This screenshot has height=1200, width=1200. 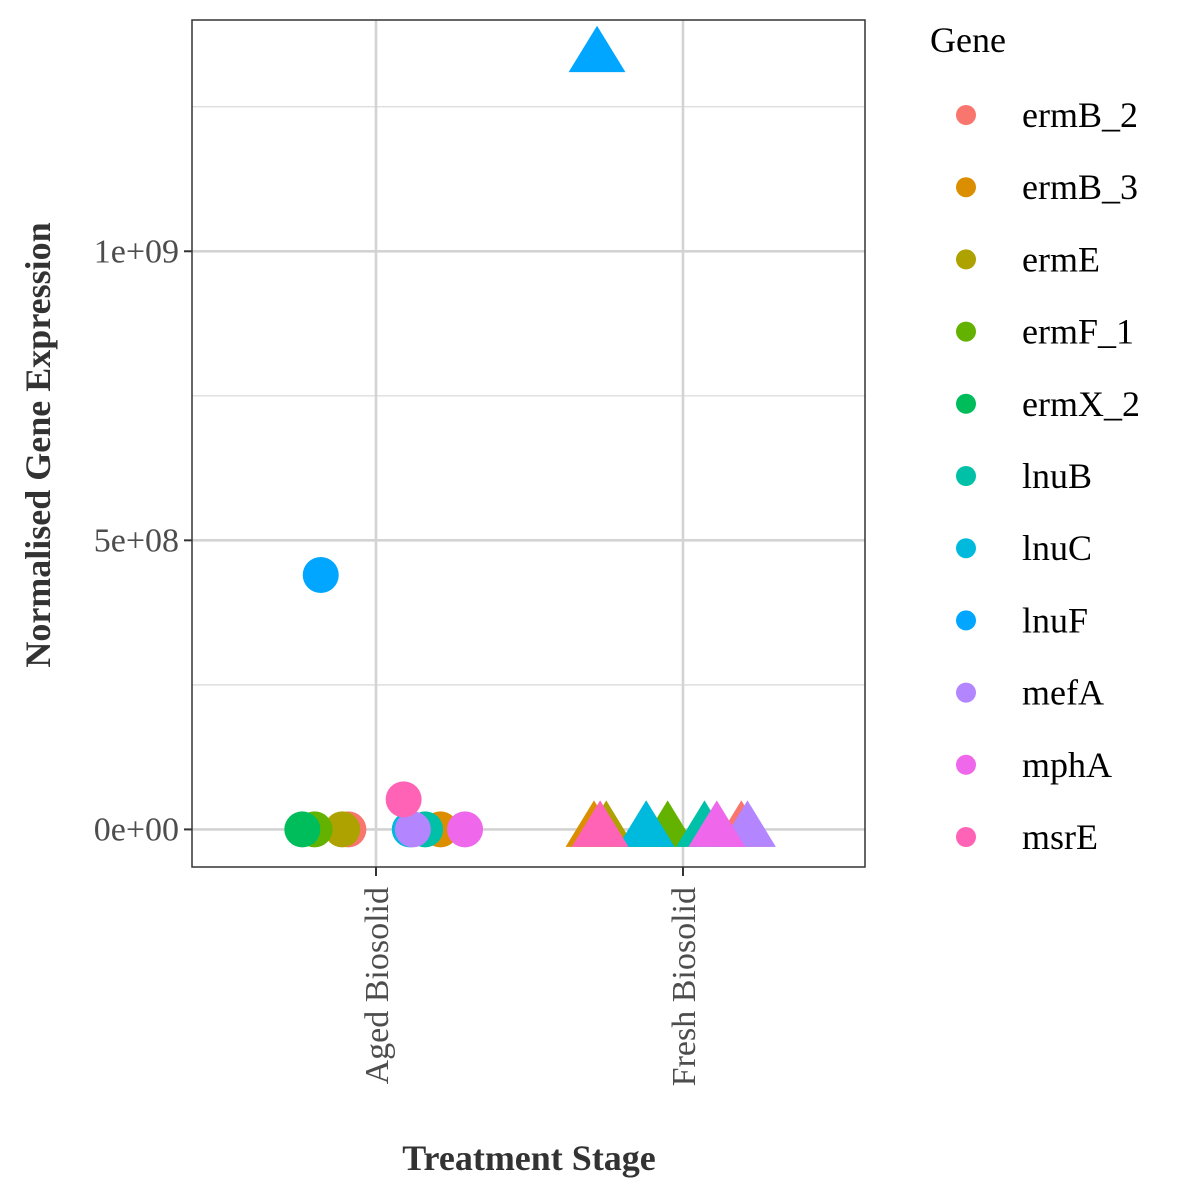 What do you see at coordinates (529, 1158) in the screenshot?
I see `x-axis-title: Treatment Stage` at bounding box center [529, 1158].